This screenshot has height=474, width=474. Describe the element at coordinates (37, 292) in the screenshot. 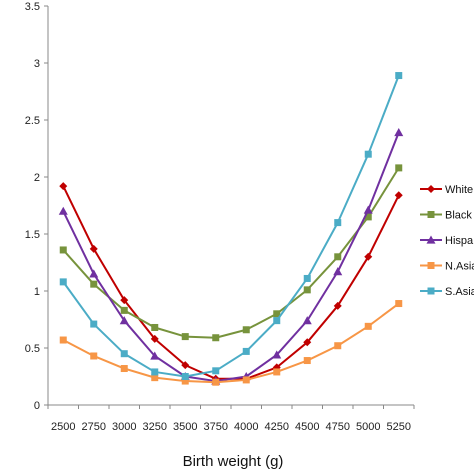

I see `y-tick-label: 1` at that location.